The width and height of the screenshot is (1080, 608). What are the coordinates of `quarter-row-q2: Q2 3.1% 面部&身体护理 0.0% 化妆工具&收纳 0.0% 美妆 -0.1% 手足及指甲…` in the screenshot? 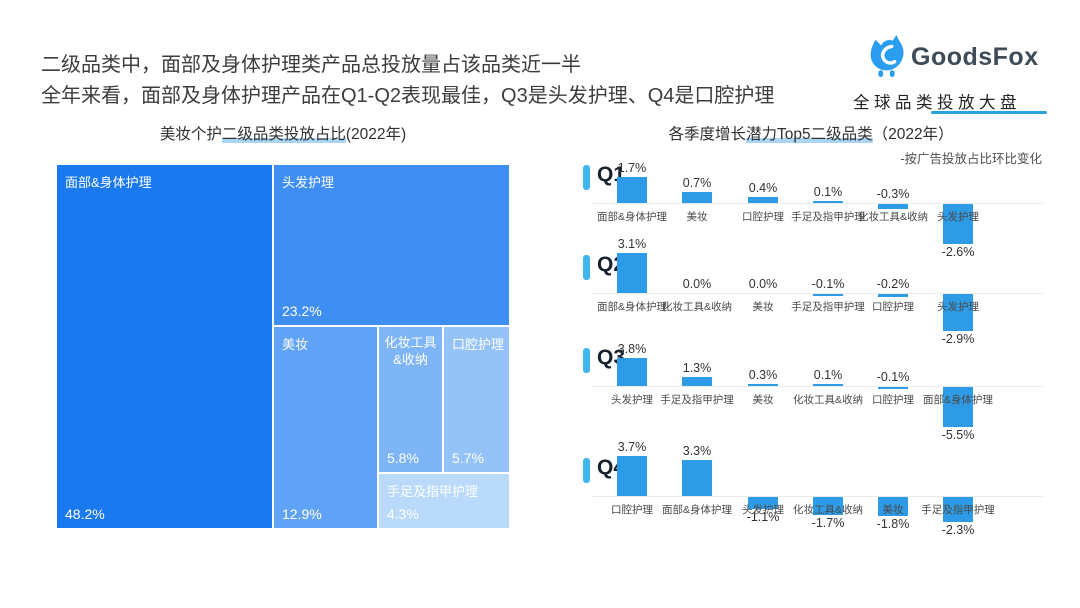 It's located at (811, 291).